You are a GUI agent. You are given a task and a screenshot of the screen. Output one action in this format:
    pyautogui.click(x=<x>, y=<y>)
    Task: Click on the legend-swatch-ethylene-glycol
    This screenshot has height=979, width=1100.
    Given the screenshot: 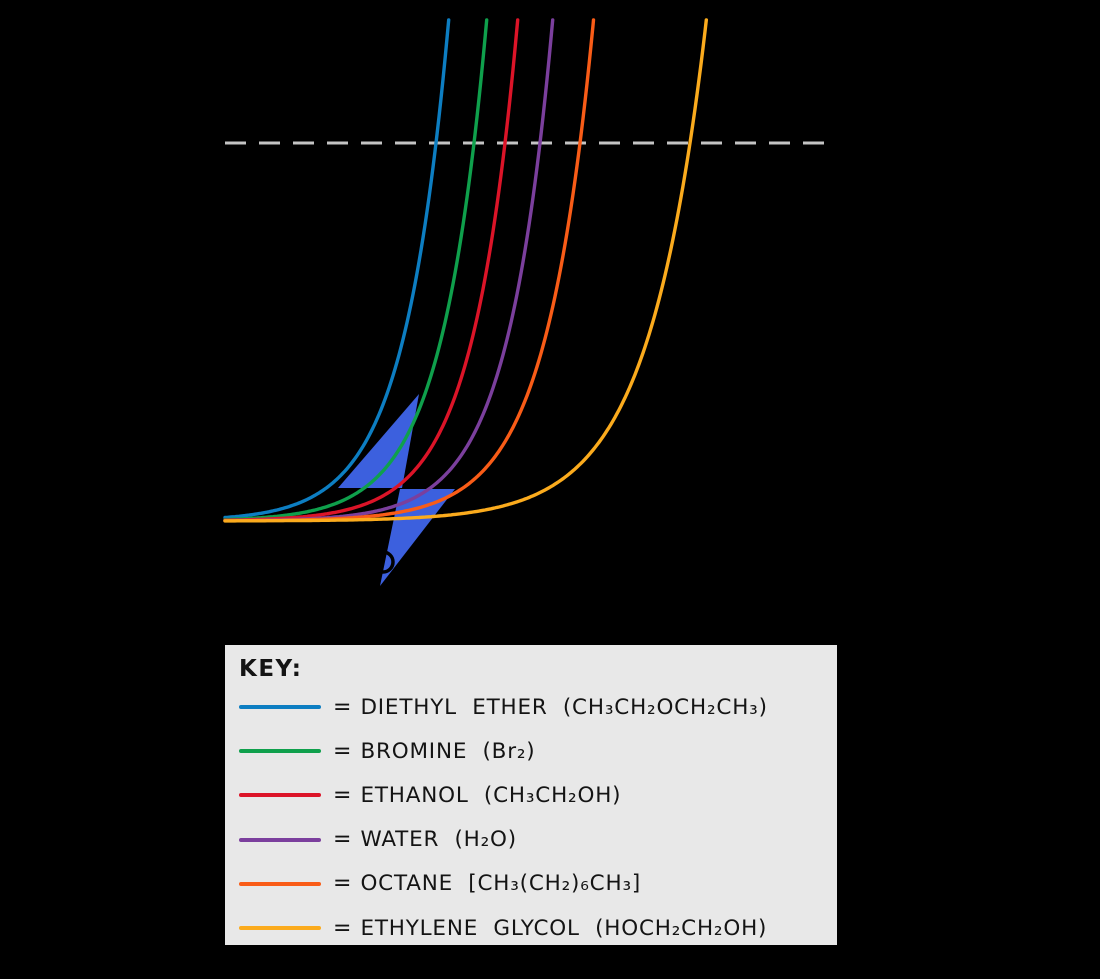 What is the action you would take?
    pyautogui.click(x=280, y=928)
    